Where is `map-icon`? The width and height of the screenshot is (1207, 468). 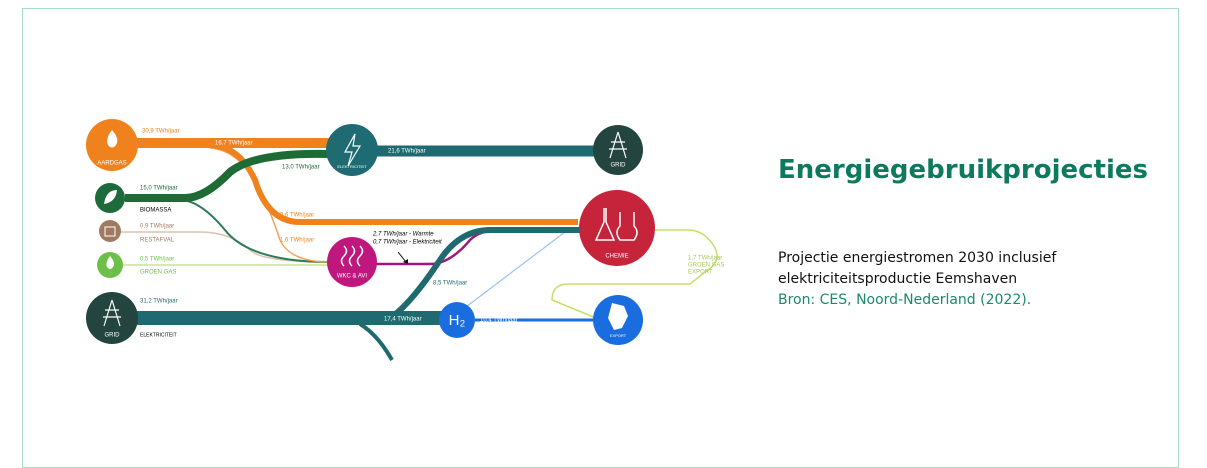 map-icon is located at coordinates (618, 316).